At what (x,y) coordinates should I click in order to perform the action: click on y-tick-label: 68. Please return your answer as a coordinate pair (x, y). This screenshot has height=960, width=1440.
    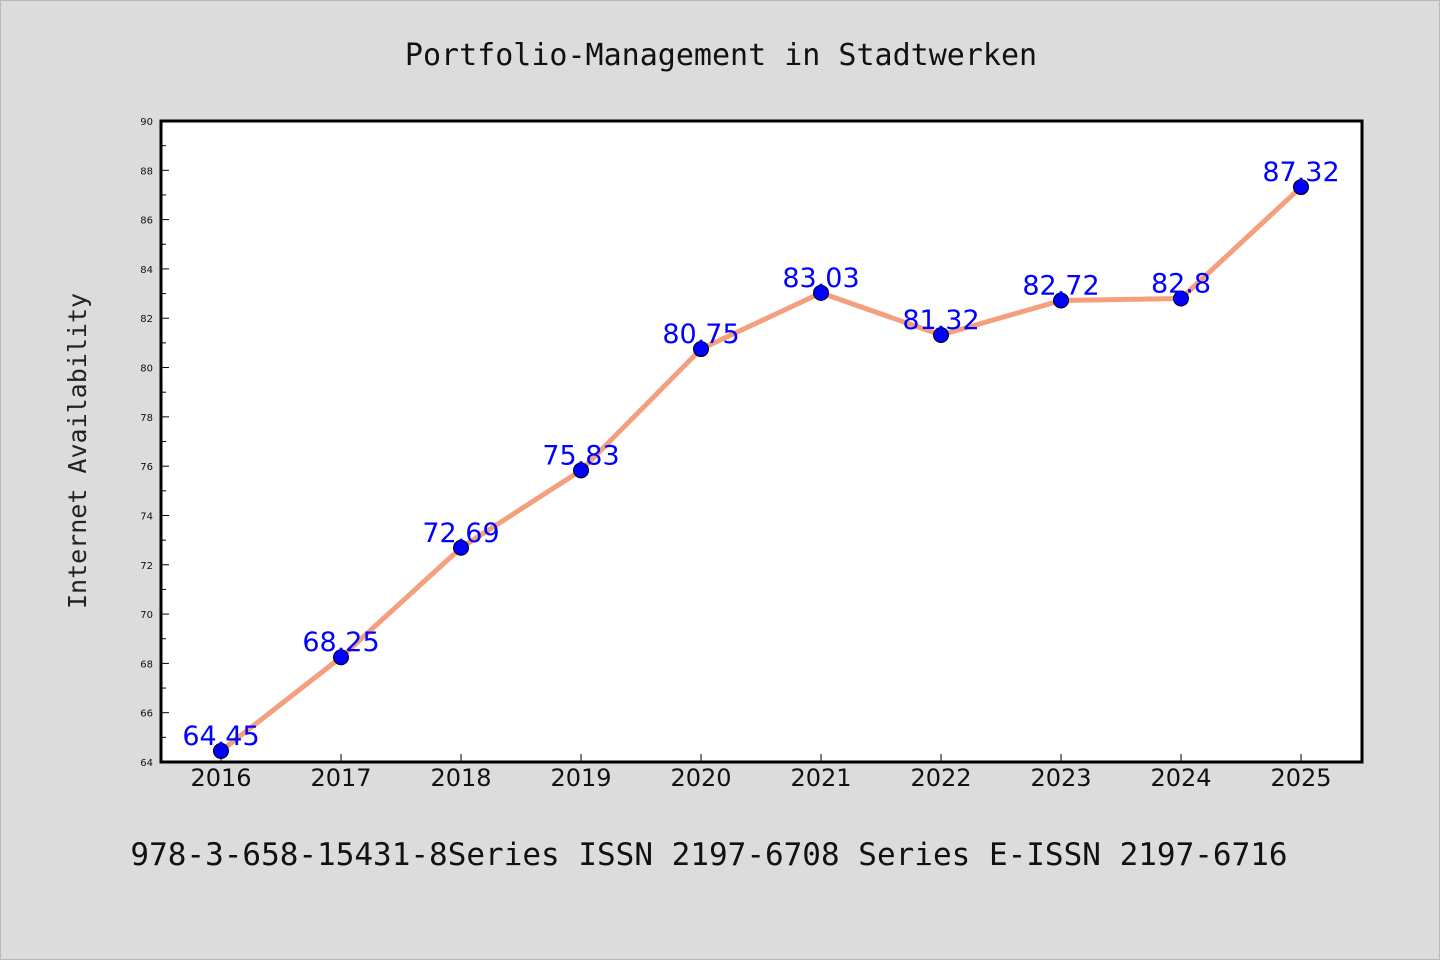
    Looking at the image, I should click on (146, 664).